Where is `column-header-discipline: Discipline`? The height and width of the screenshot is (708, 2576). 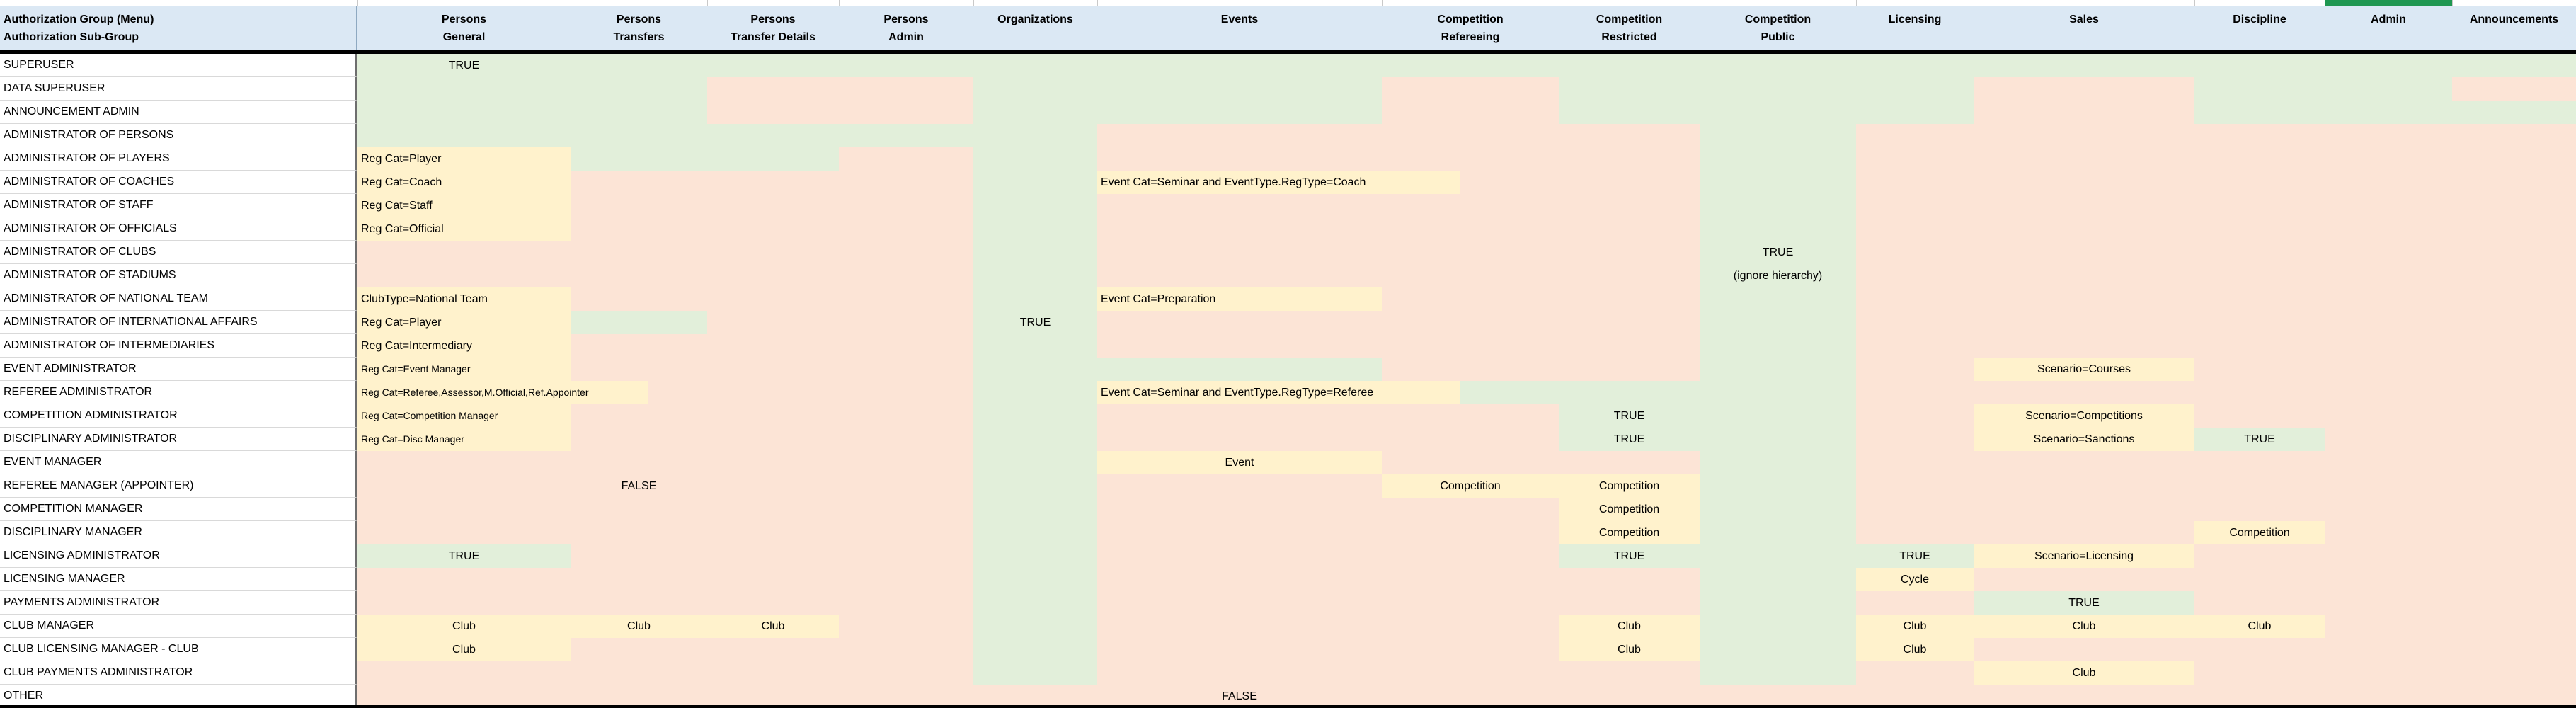 column-header-discipline: Discipline is located at coordinates (2259, 28).